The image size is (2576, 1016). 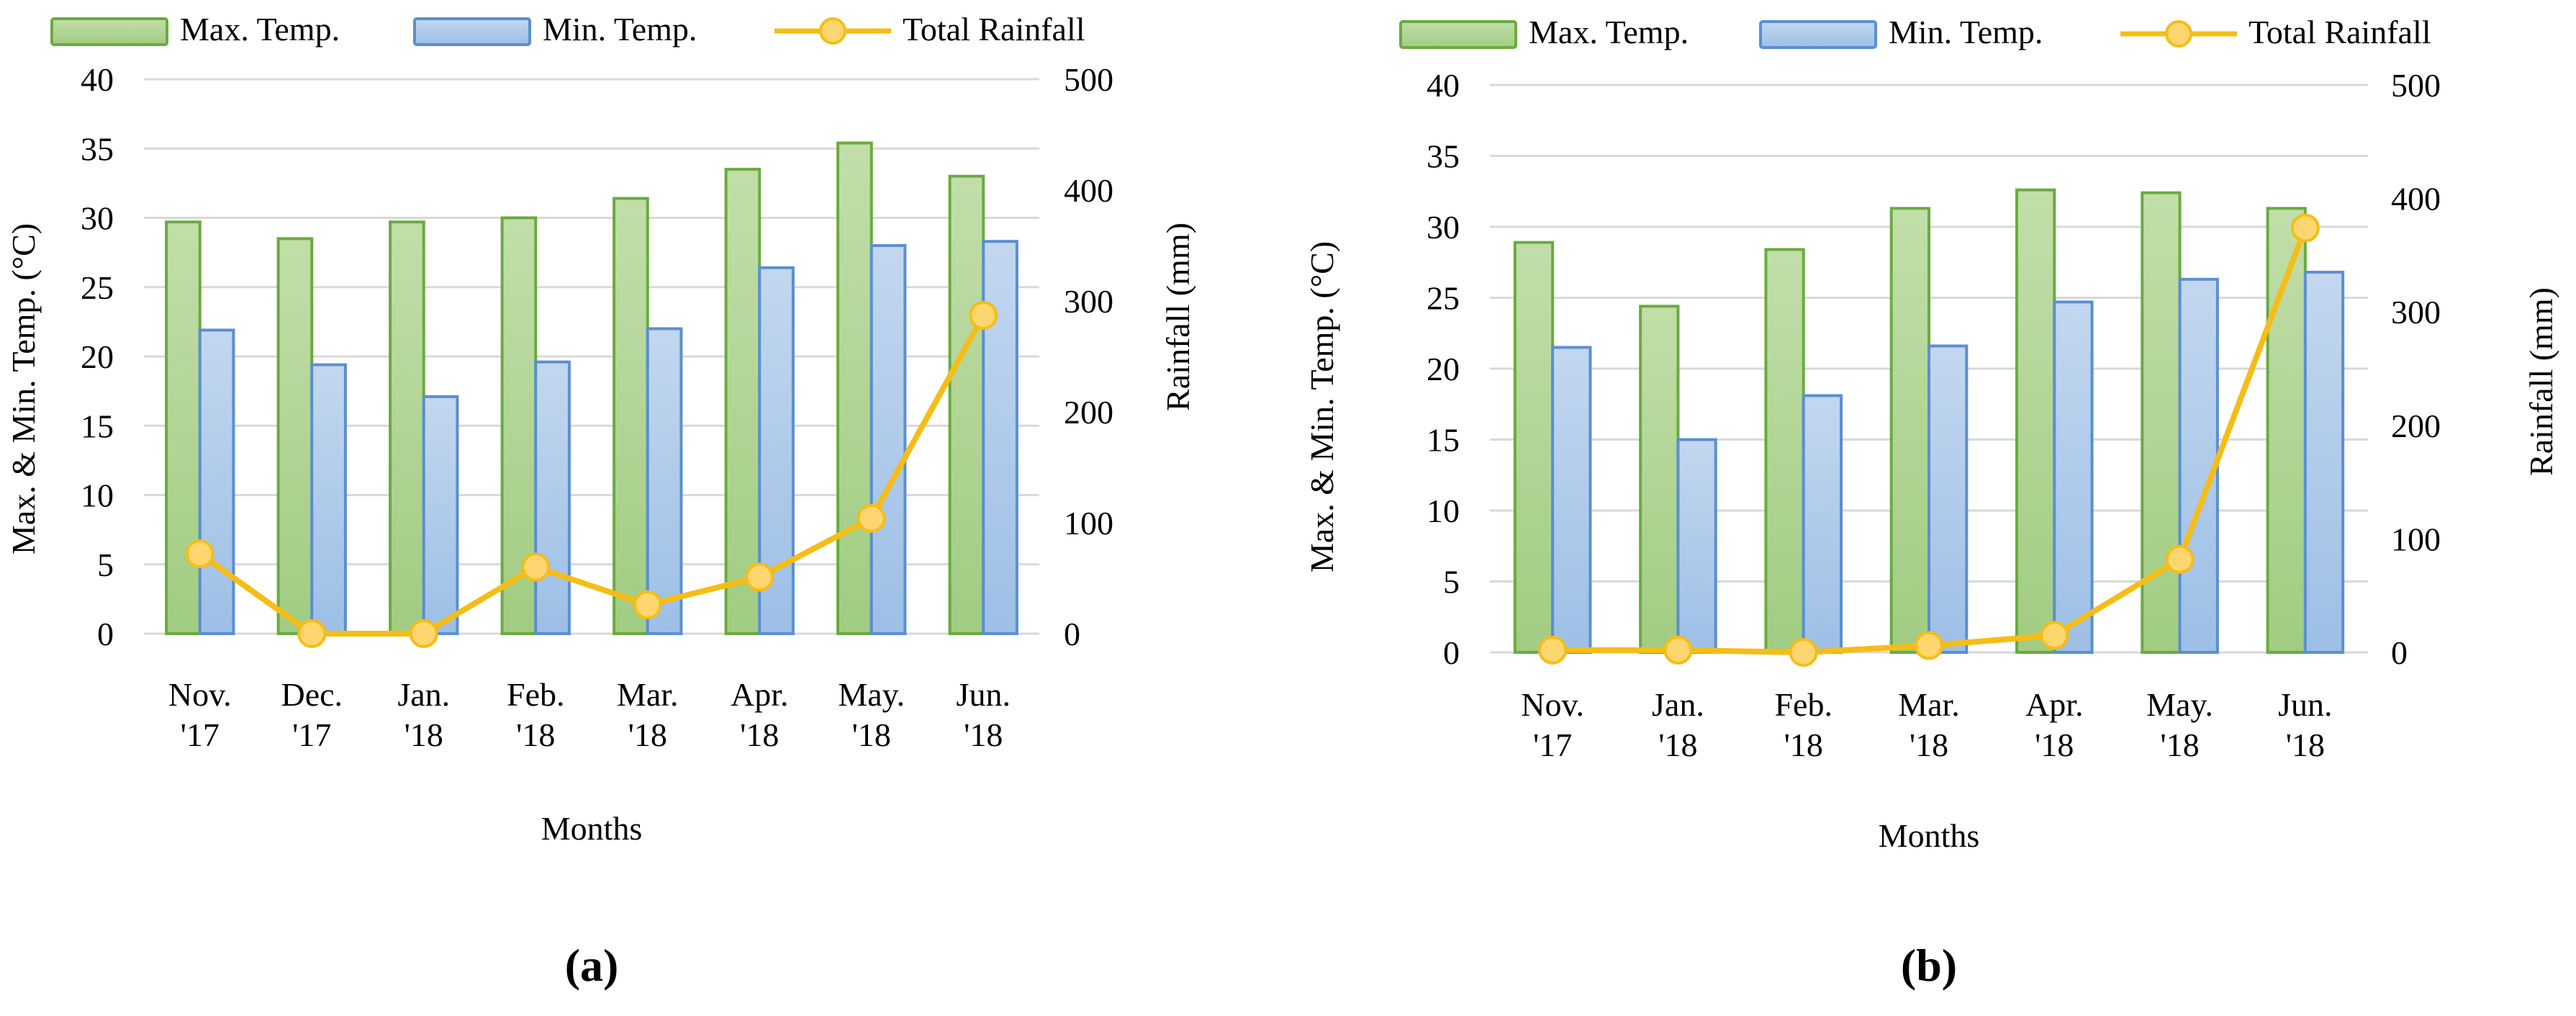 I want to click on y2-tick-label: 400, so click(x=1088, y=190).